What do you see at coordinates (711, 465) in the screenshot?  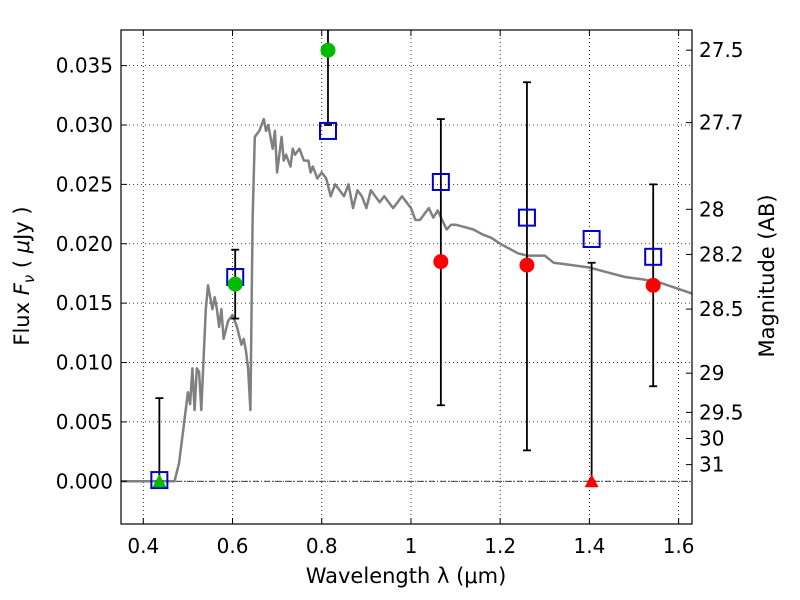 I see `y2-tick-label: 31` at bounding box center [711, 465].